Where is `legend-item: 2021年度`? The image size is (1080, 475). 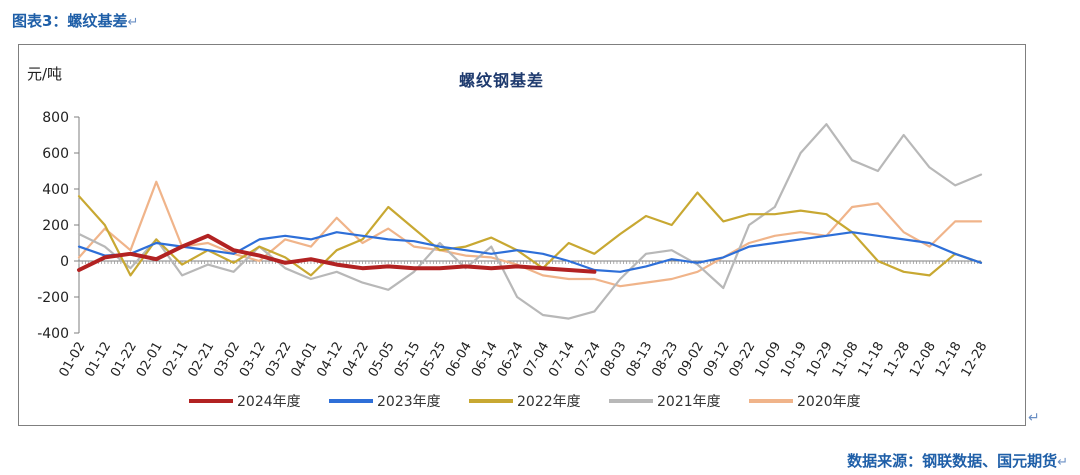
legend-item: 2021年度 is located at coordinates (665, 401).